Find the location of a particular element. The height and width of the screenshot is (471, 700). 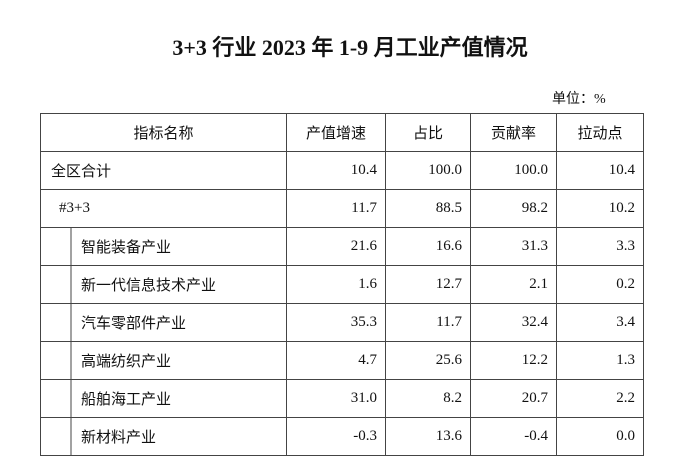

cell: -0.4 is located at coordinates (513, 436).